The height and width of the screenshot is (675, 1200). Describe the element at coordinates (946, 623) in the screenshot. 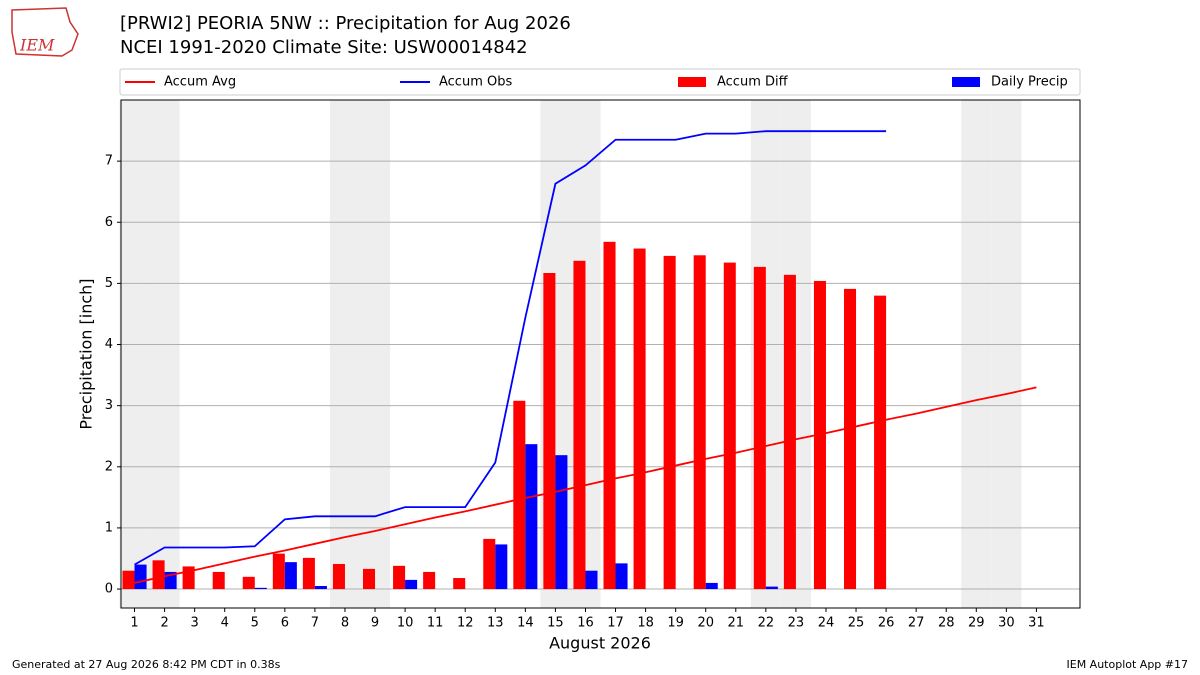

I see `x-tick-label: 28` at that location.